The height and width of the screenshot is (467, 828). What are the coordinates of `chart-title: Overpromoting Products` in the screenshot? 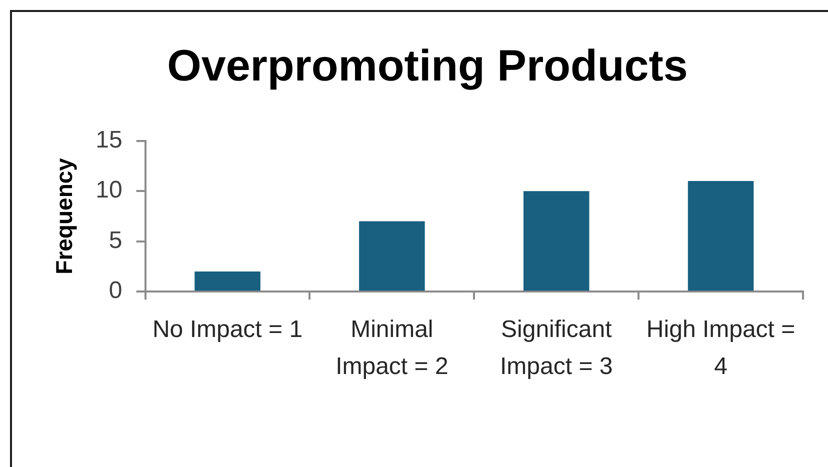 It's located at (427, 66).